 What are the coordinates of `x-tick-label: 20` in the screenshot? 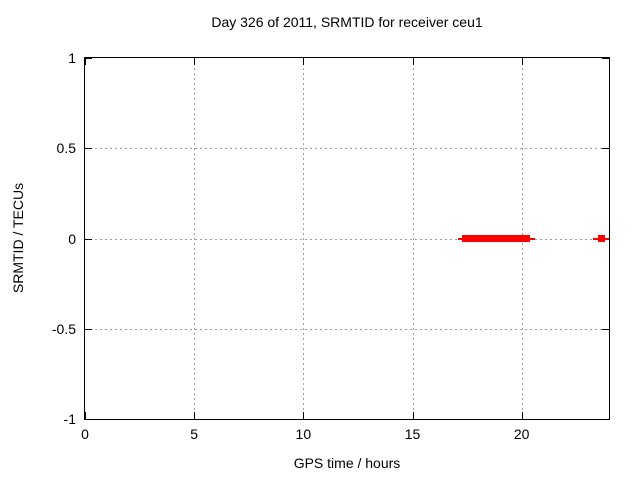 It's located at (521, 434).